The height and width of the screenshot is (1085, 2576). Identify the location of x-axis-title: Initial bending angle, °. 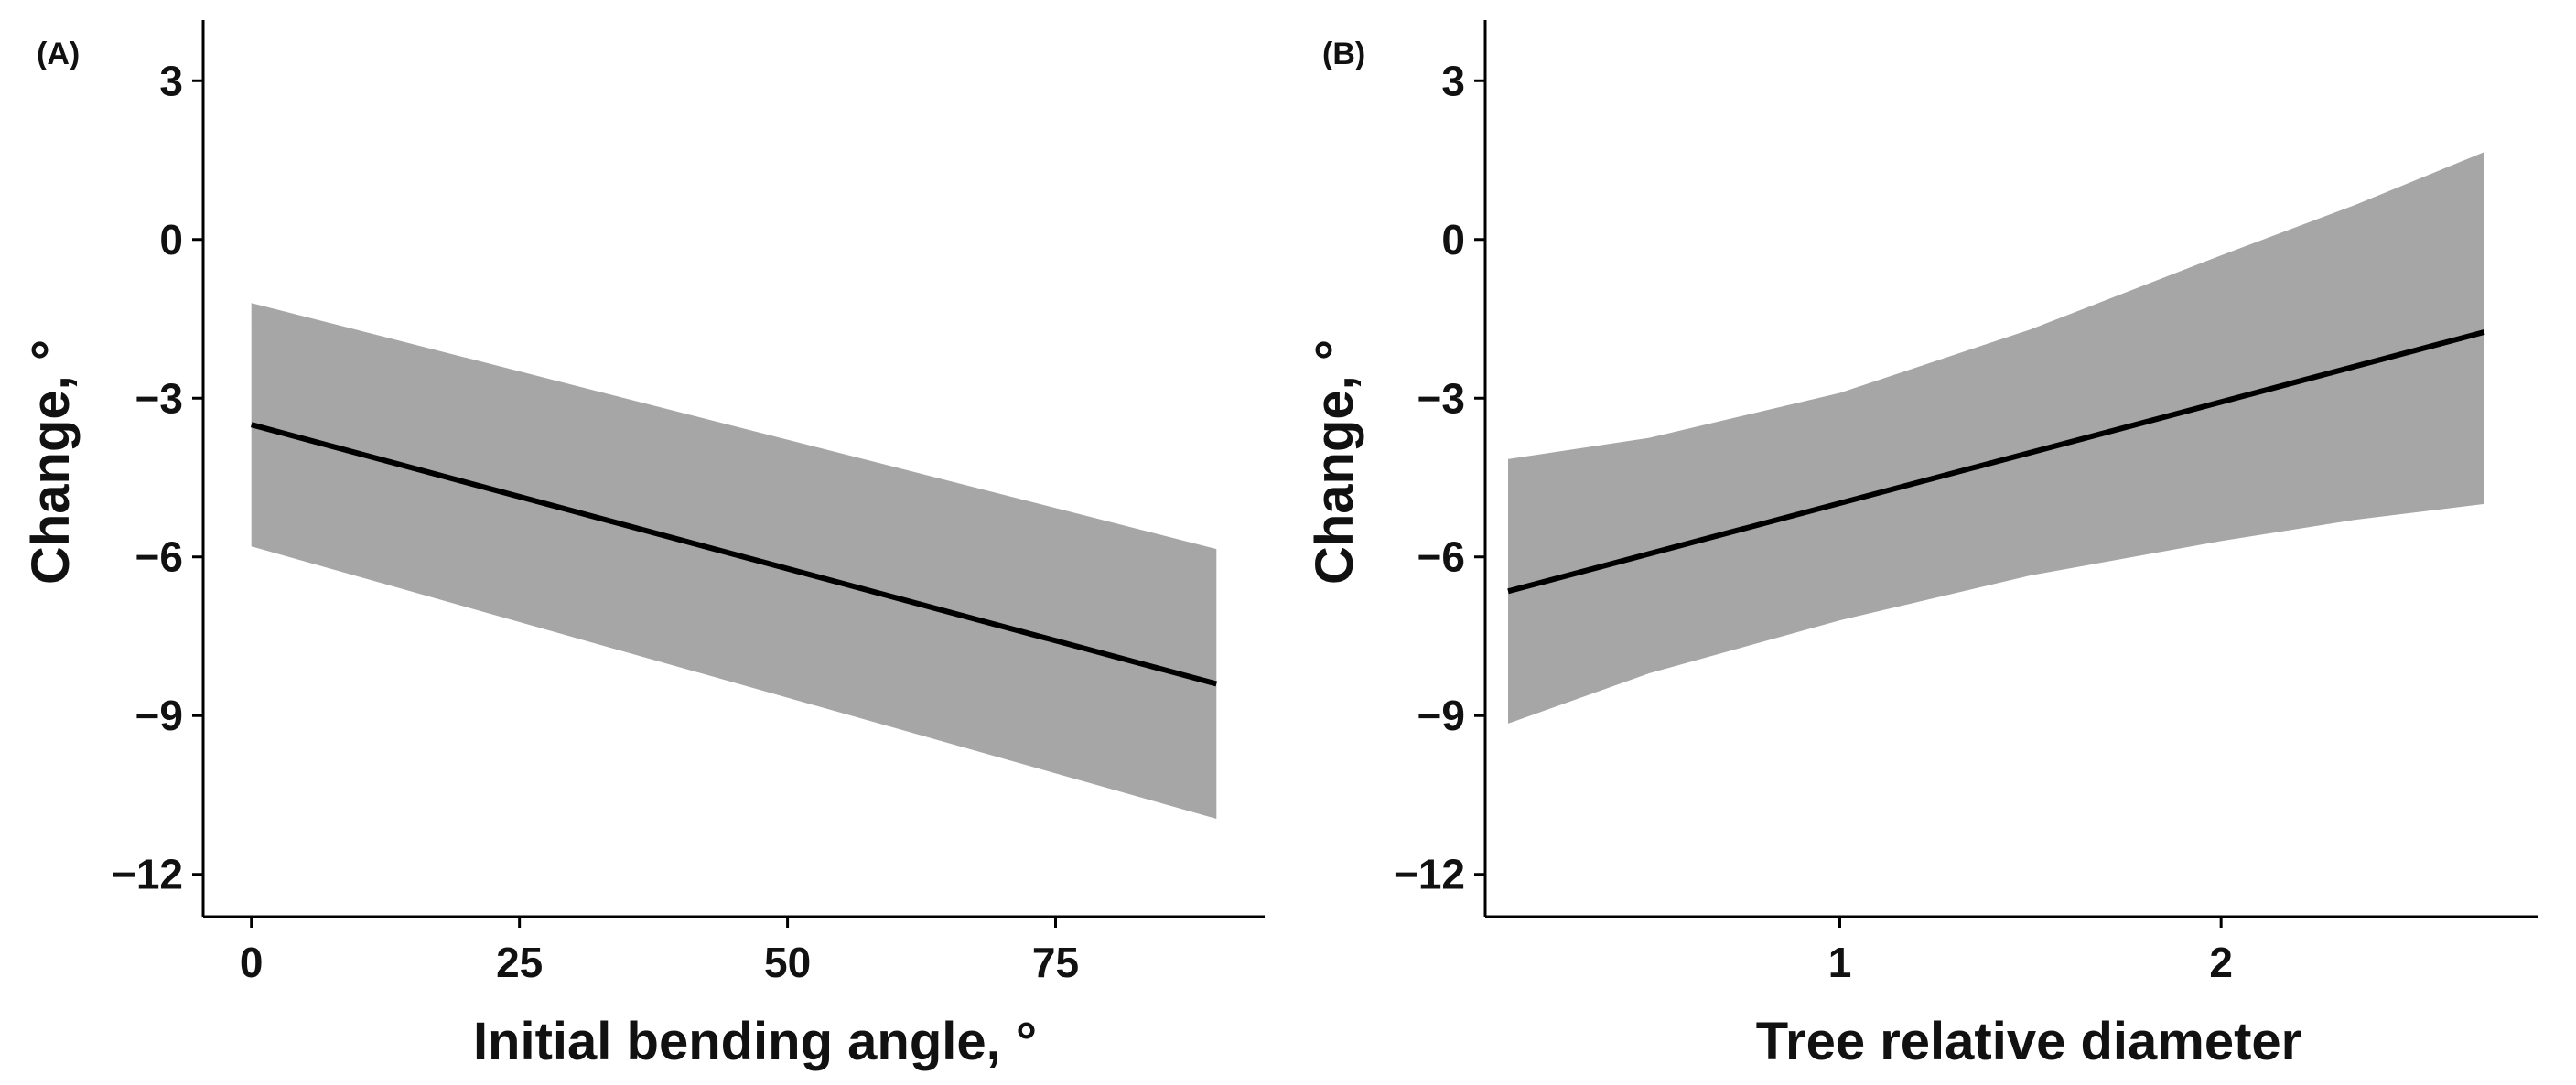
(755, 1042).